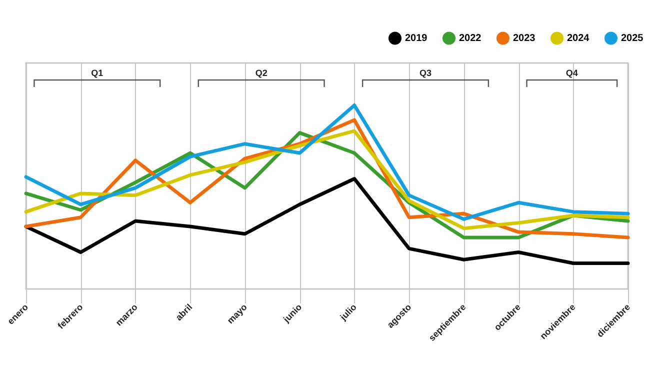  Describe the element at coordinates (524, 38) in the screenshot. I see `legend-label: 2023` at that location.